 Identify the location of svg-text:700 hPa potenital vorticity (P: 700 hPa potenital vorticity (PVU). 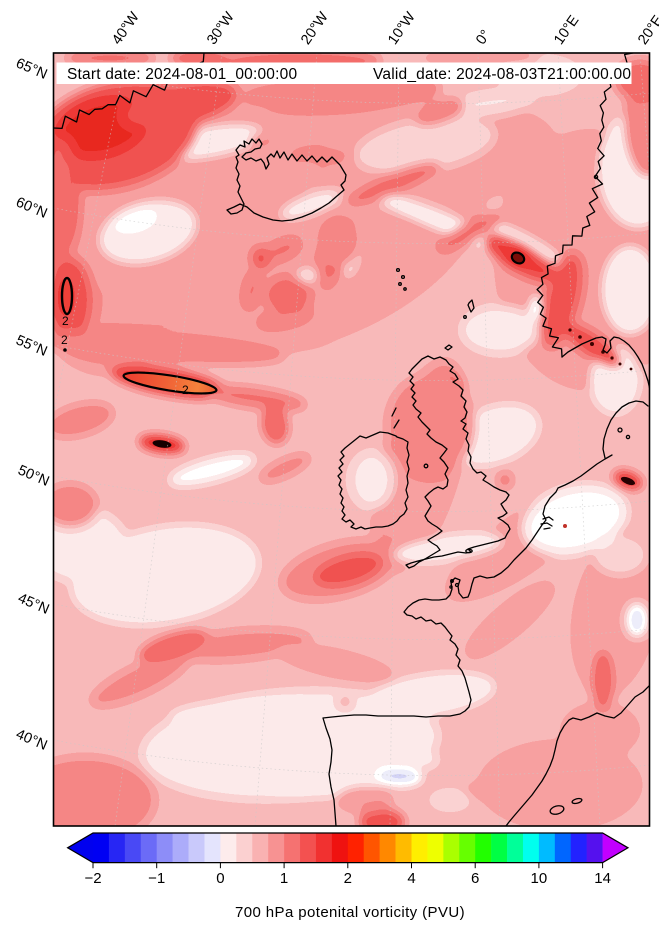
(350, 912).